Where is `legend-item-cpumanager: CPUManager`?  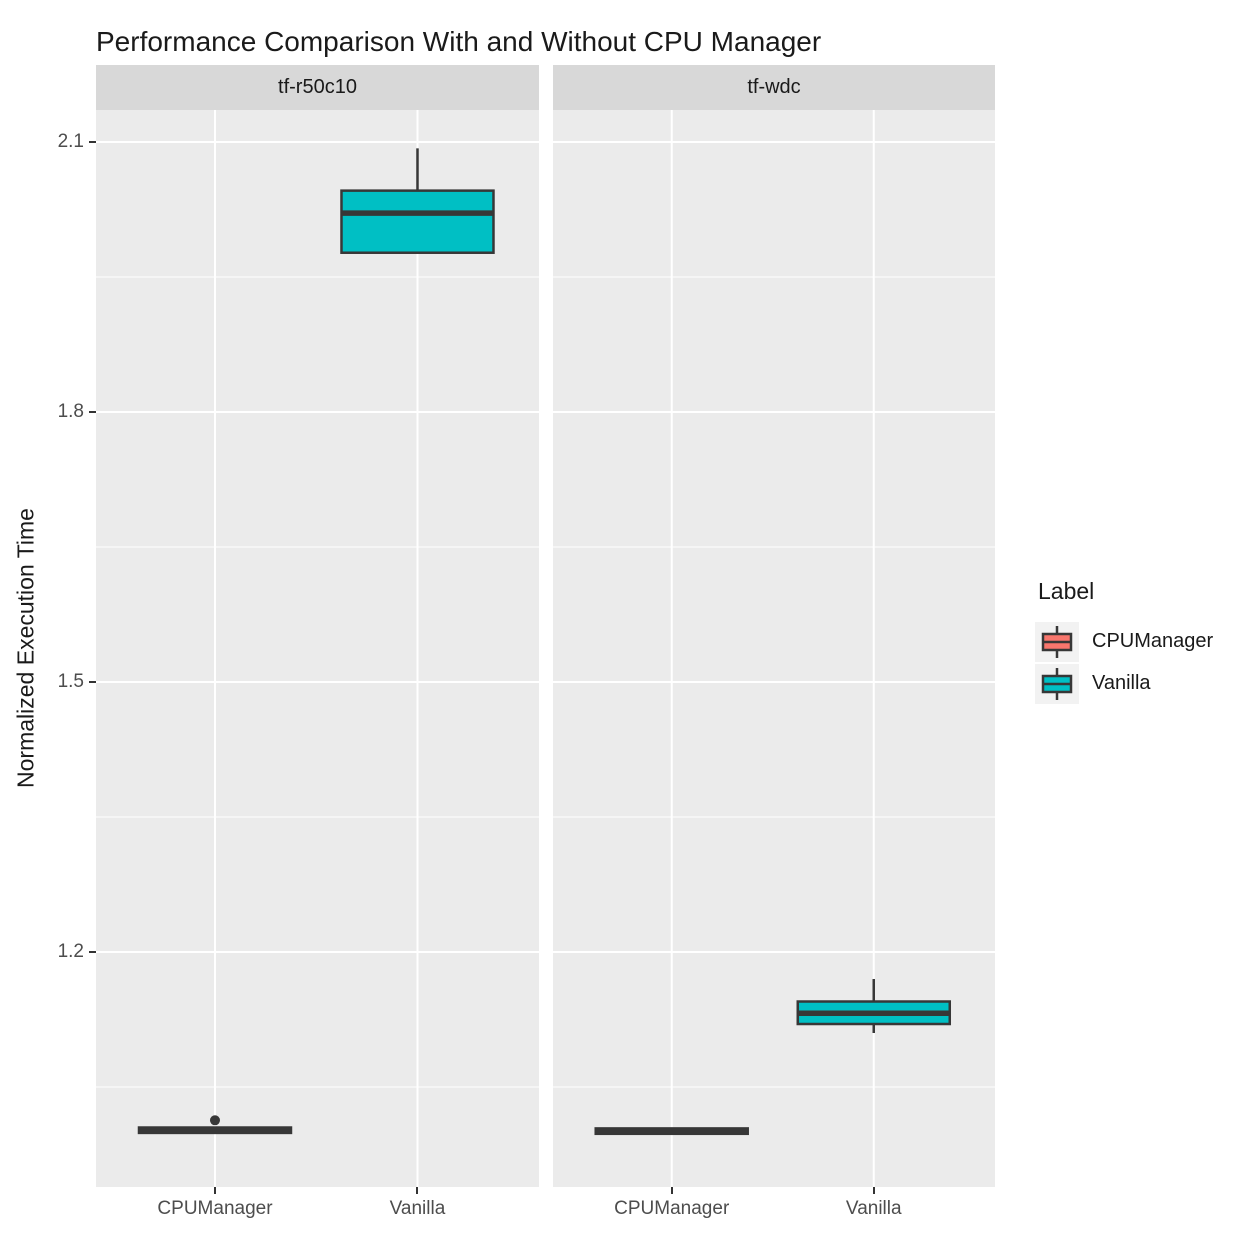
legend-item-cpumanager: CPUManager is located at coordinates (1135, 641).